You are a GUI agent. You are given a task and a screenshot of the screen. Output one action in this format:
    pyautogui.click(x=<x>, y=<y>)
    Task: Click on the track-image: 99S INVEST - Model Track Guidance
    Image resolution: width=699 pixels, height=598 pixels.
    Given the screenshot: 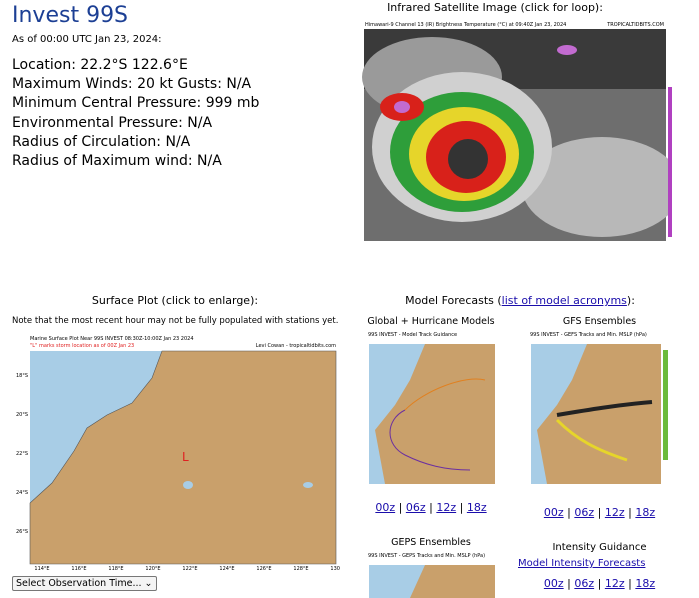 What is the action you would take?
    pyautogui.click(x=431, y=409)
    